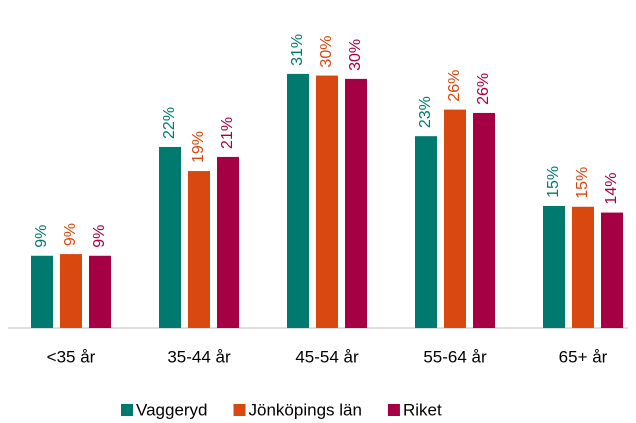 This screenshot has width=636, height=423. Describe the element at coordinates (583, 356) in the screenshot. I see `x-tick-label: 65+ år` at that location.